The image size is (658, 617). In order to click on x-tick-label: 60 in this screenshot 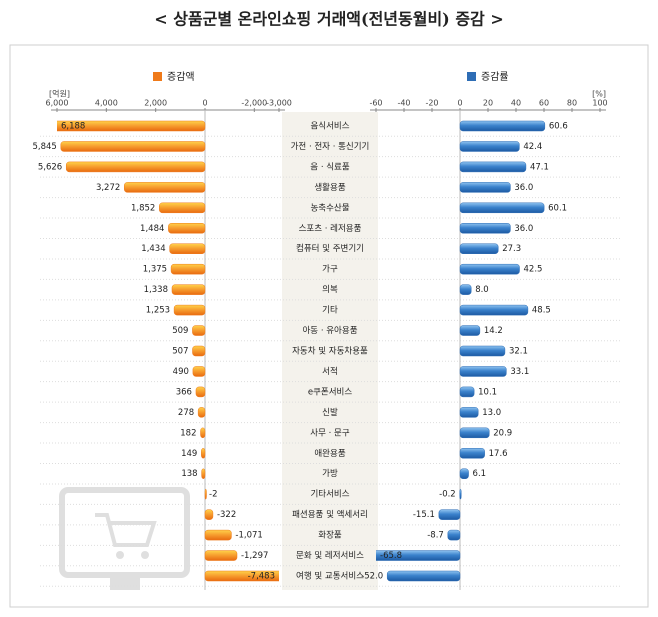, I will do `click(544, 103)`.